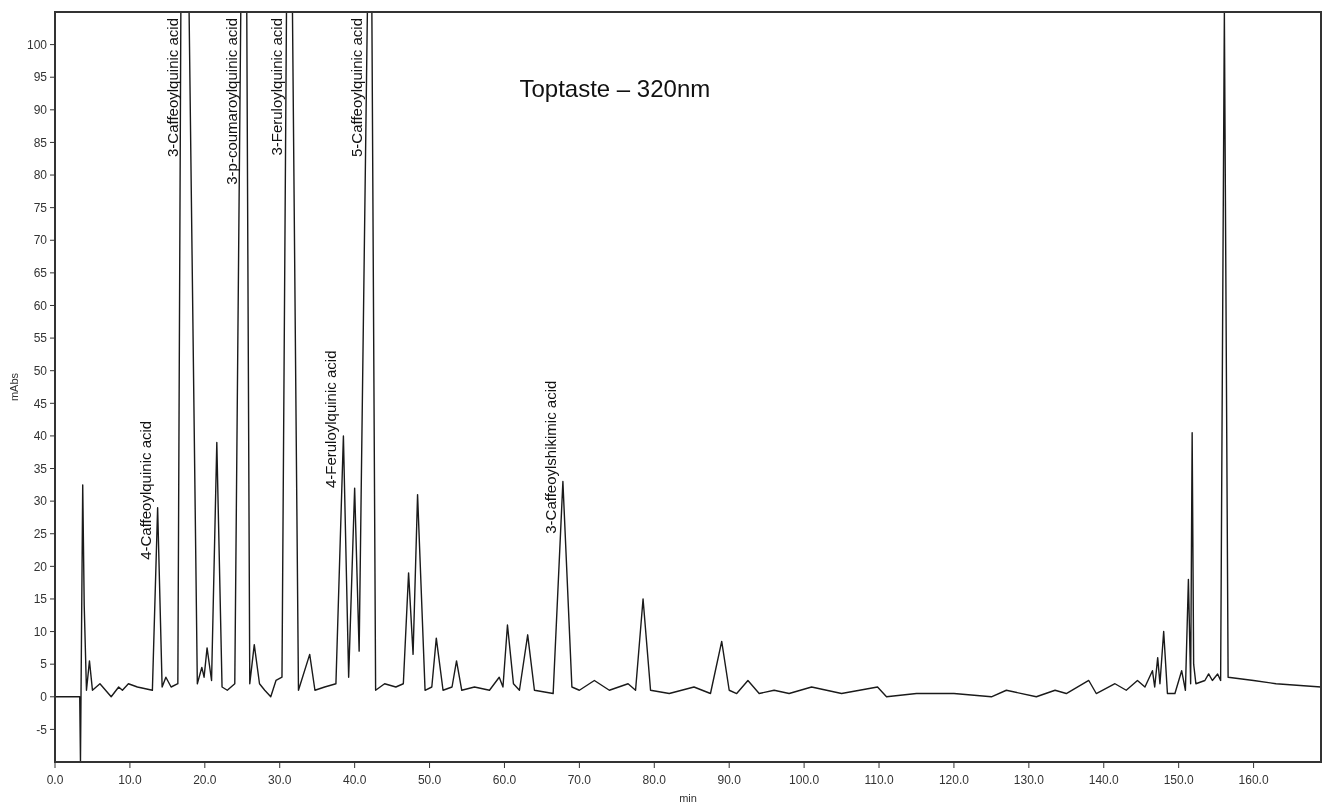 The image size is (1323, 807). I want to click on x-tick-label: 130.0, so click(1029, 780).